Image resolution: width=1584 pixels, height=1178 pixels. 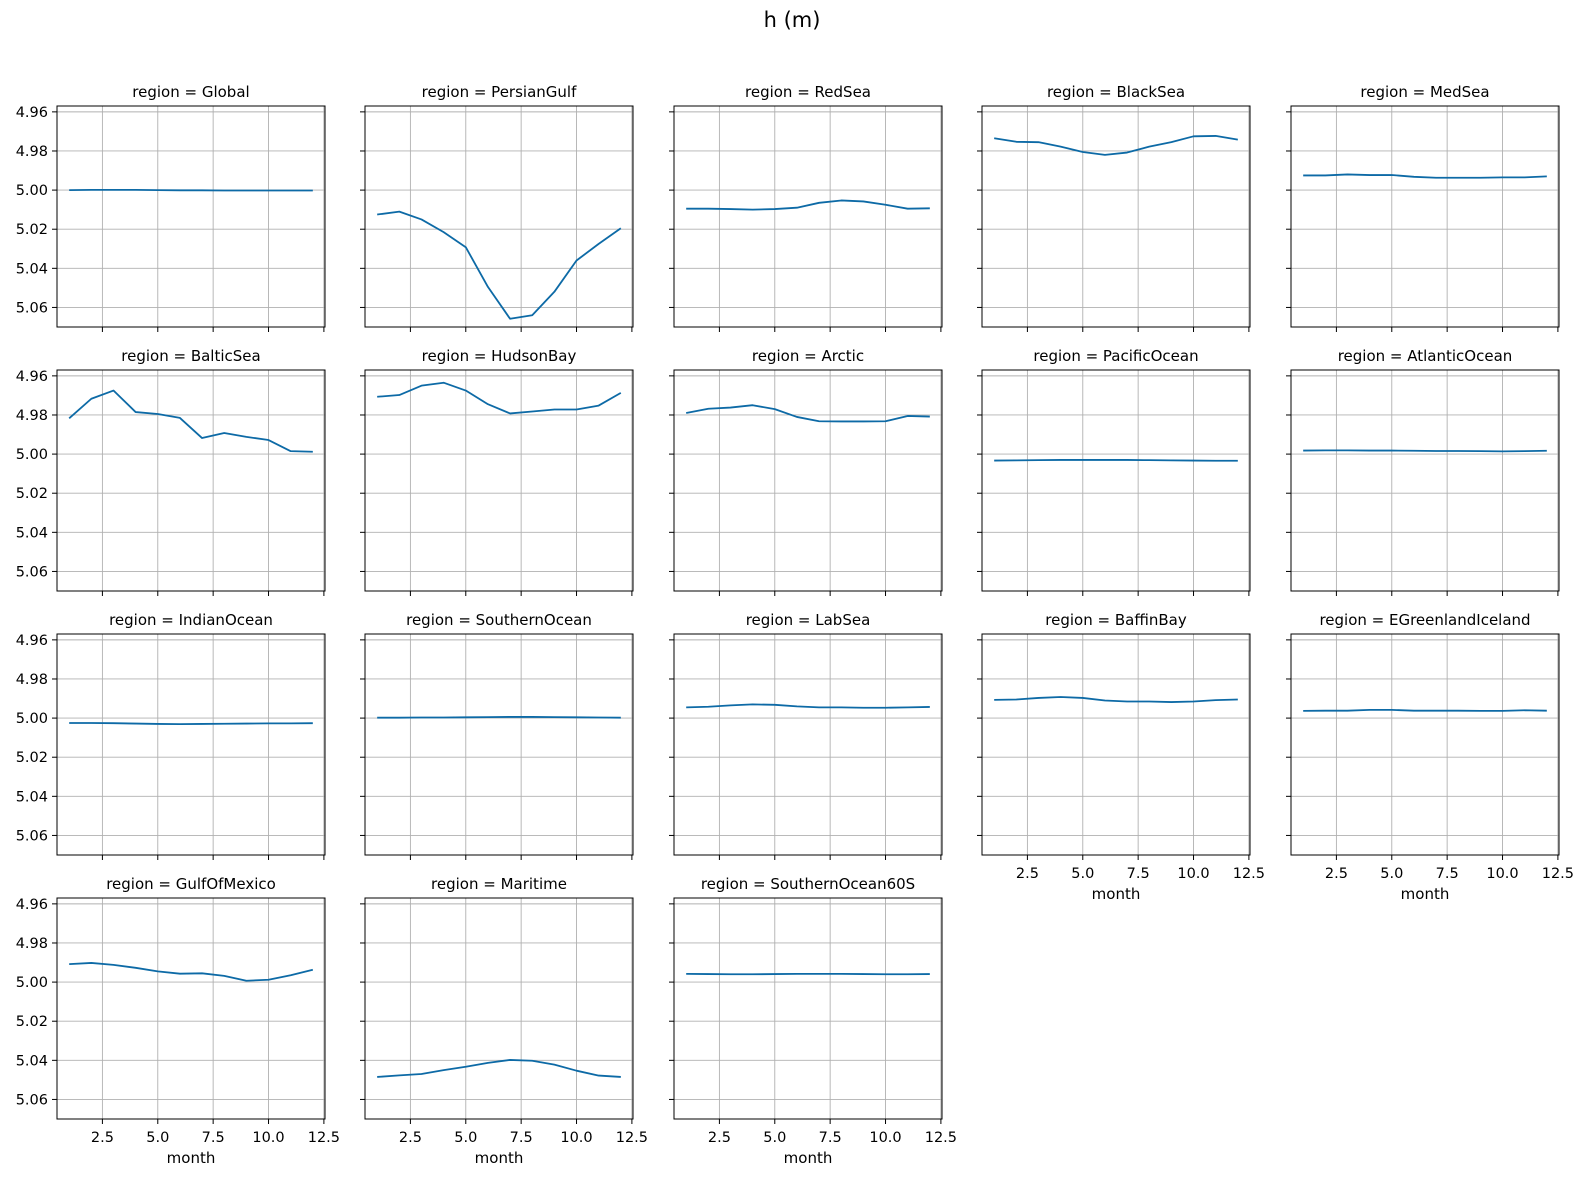 I want to click on facet-title: region = RedSea, so click(x=808, y=92).